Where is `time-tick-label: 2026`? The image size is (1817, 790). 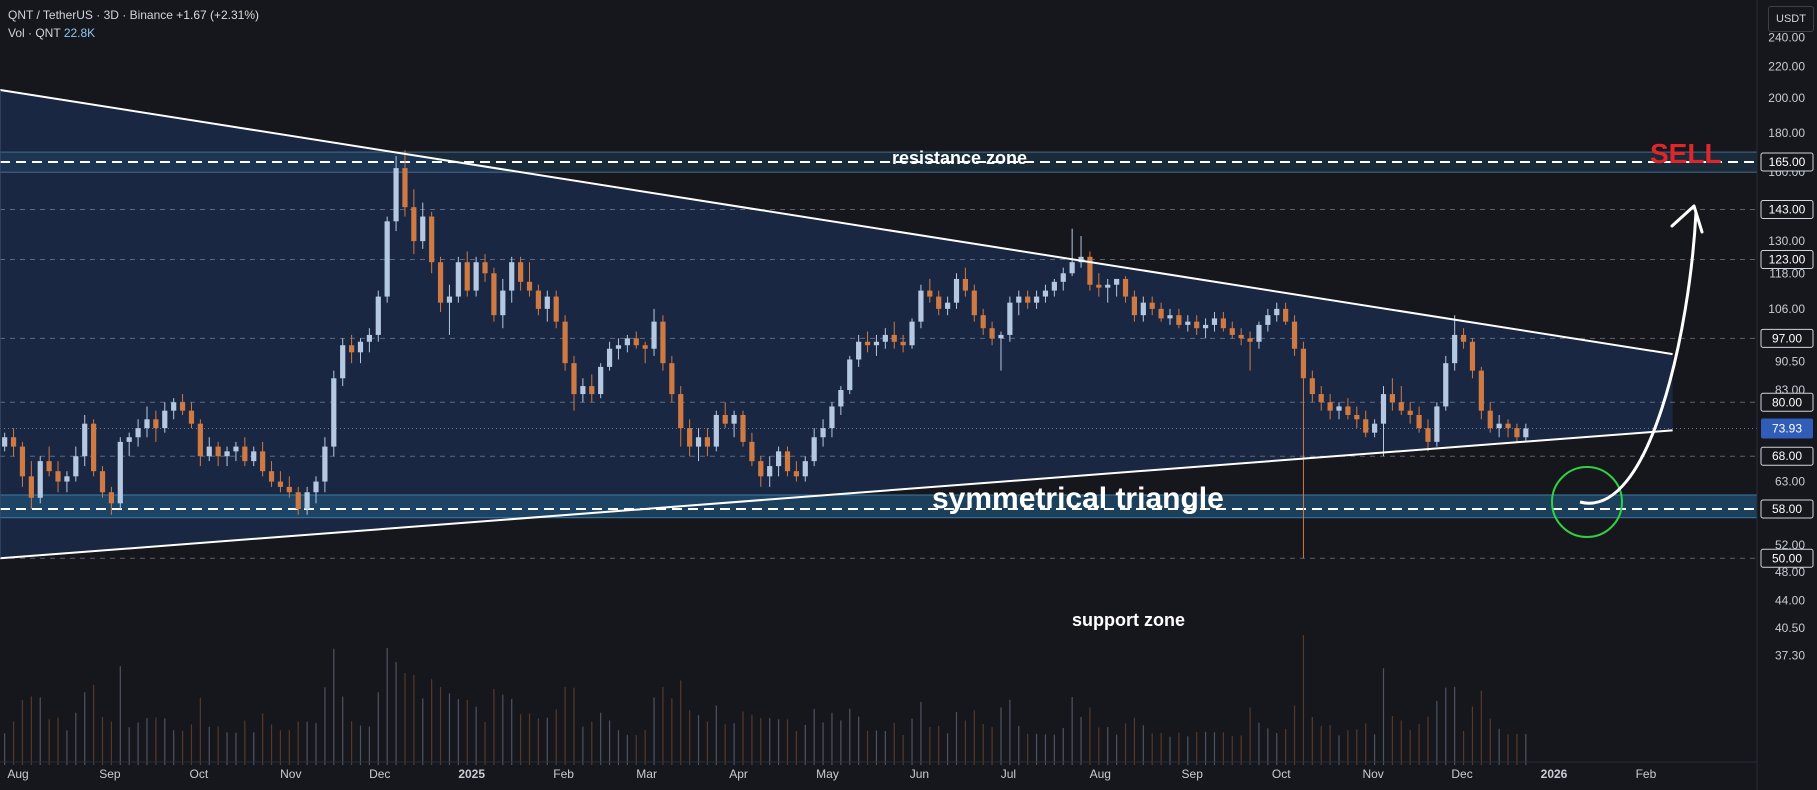 time-tick-label: 2026 is located at coordinates (1554, 774).